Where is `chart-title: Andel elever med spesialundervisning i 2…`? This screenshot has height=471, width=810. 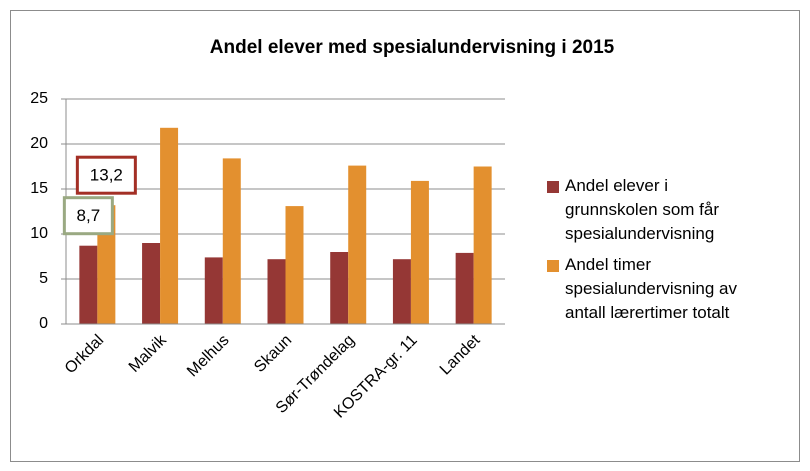
chart-title: Andel elever med spesialundervisning i 2… is located at coordinates (412, 47).